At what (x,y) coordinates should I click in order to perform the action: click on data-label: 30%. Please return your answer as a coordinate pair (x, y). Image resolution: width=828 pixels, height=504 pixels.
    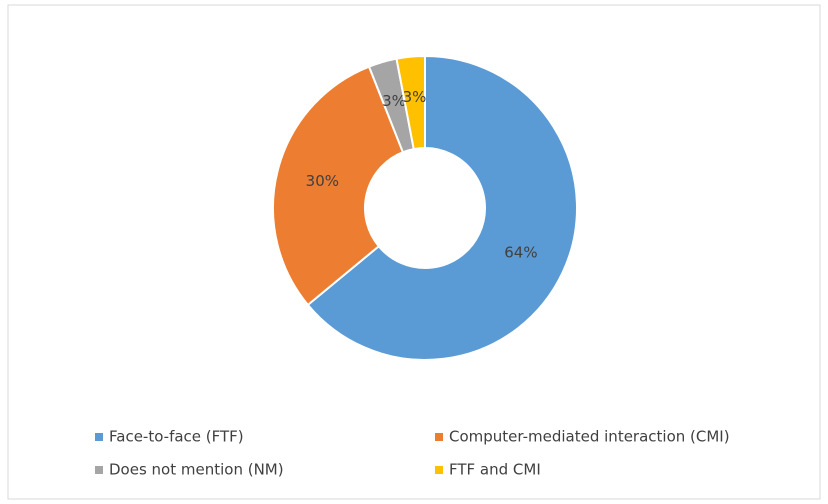
    Looking at the image, I should click on (322, 181).